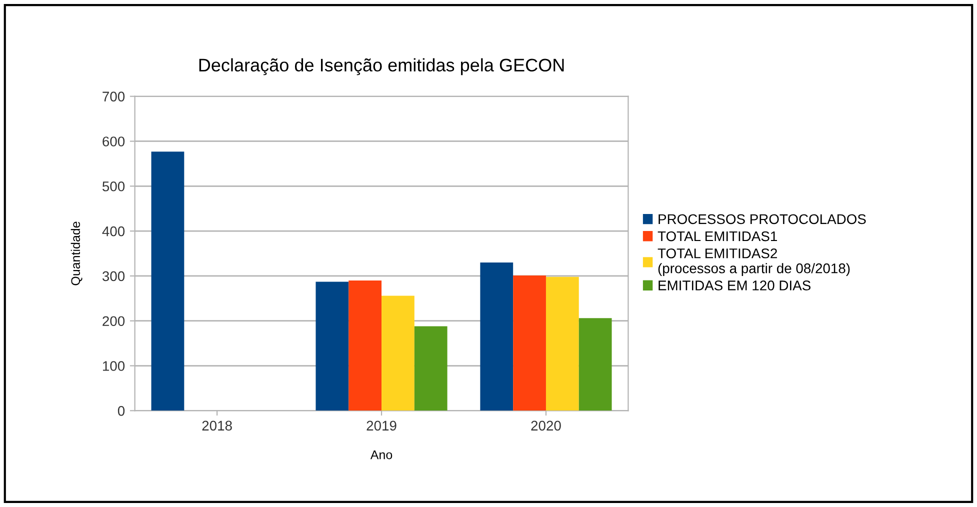 This screenshot has height=507, width=977. Describe the element at coordinates (113, 141) in the screenshot. I see `y-tick-label: 600` at that location.